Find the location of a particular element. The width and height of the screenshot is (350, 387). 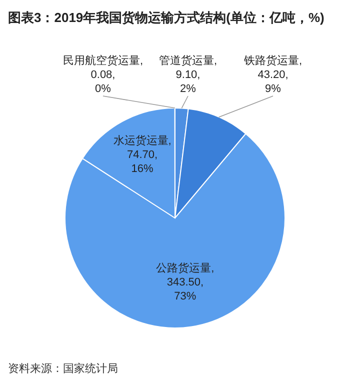

slice-label: 管道货运量, 9.10, 2% is located at coordinates (188, 74).